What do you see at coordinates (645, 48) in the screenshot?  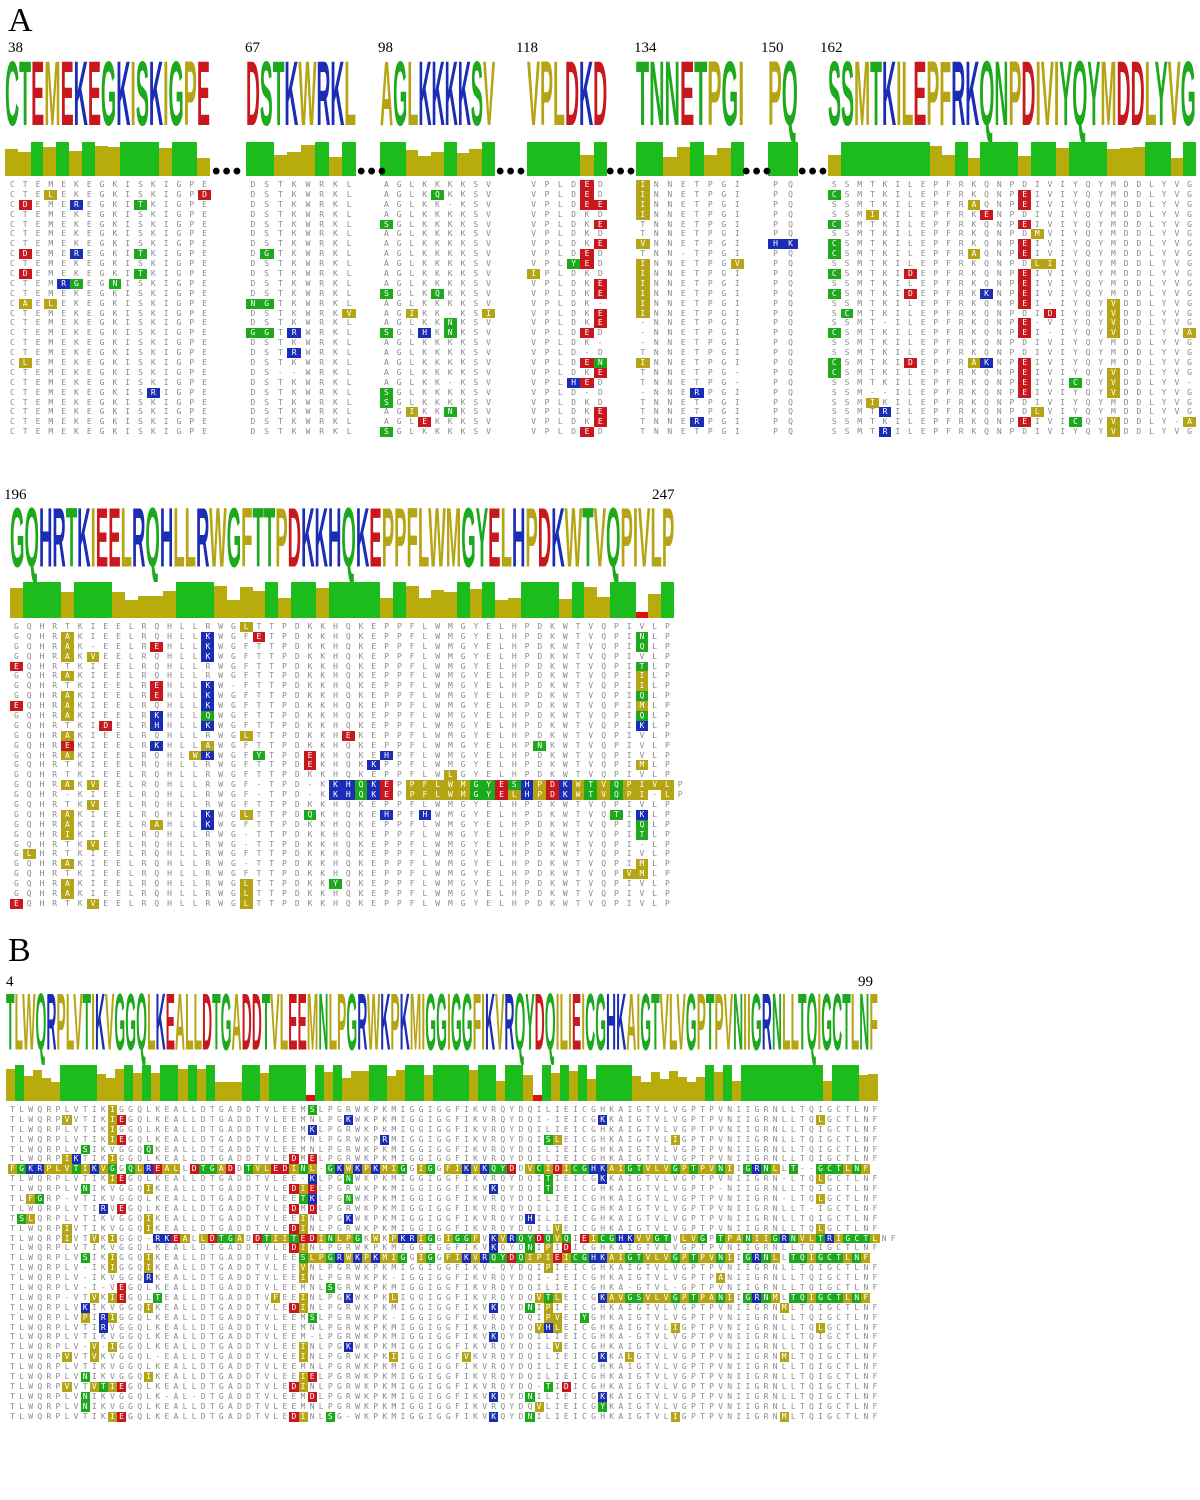 I see `position-number: 134` at bounding box center [645, 48].